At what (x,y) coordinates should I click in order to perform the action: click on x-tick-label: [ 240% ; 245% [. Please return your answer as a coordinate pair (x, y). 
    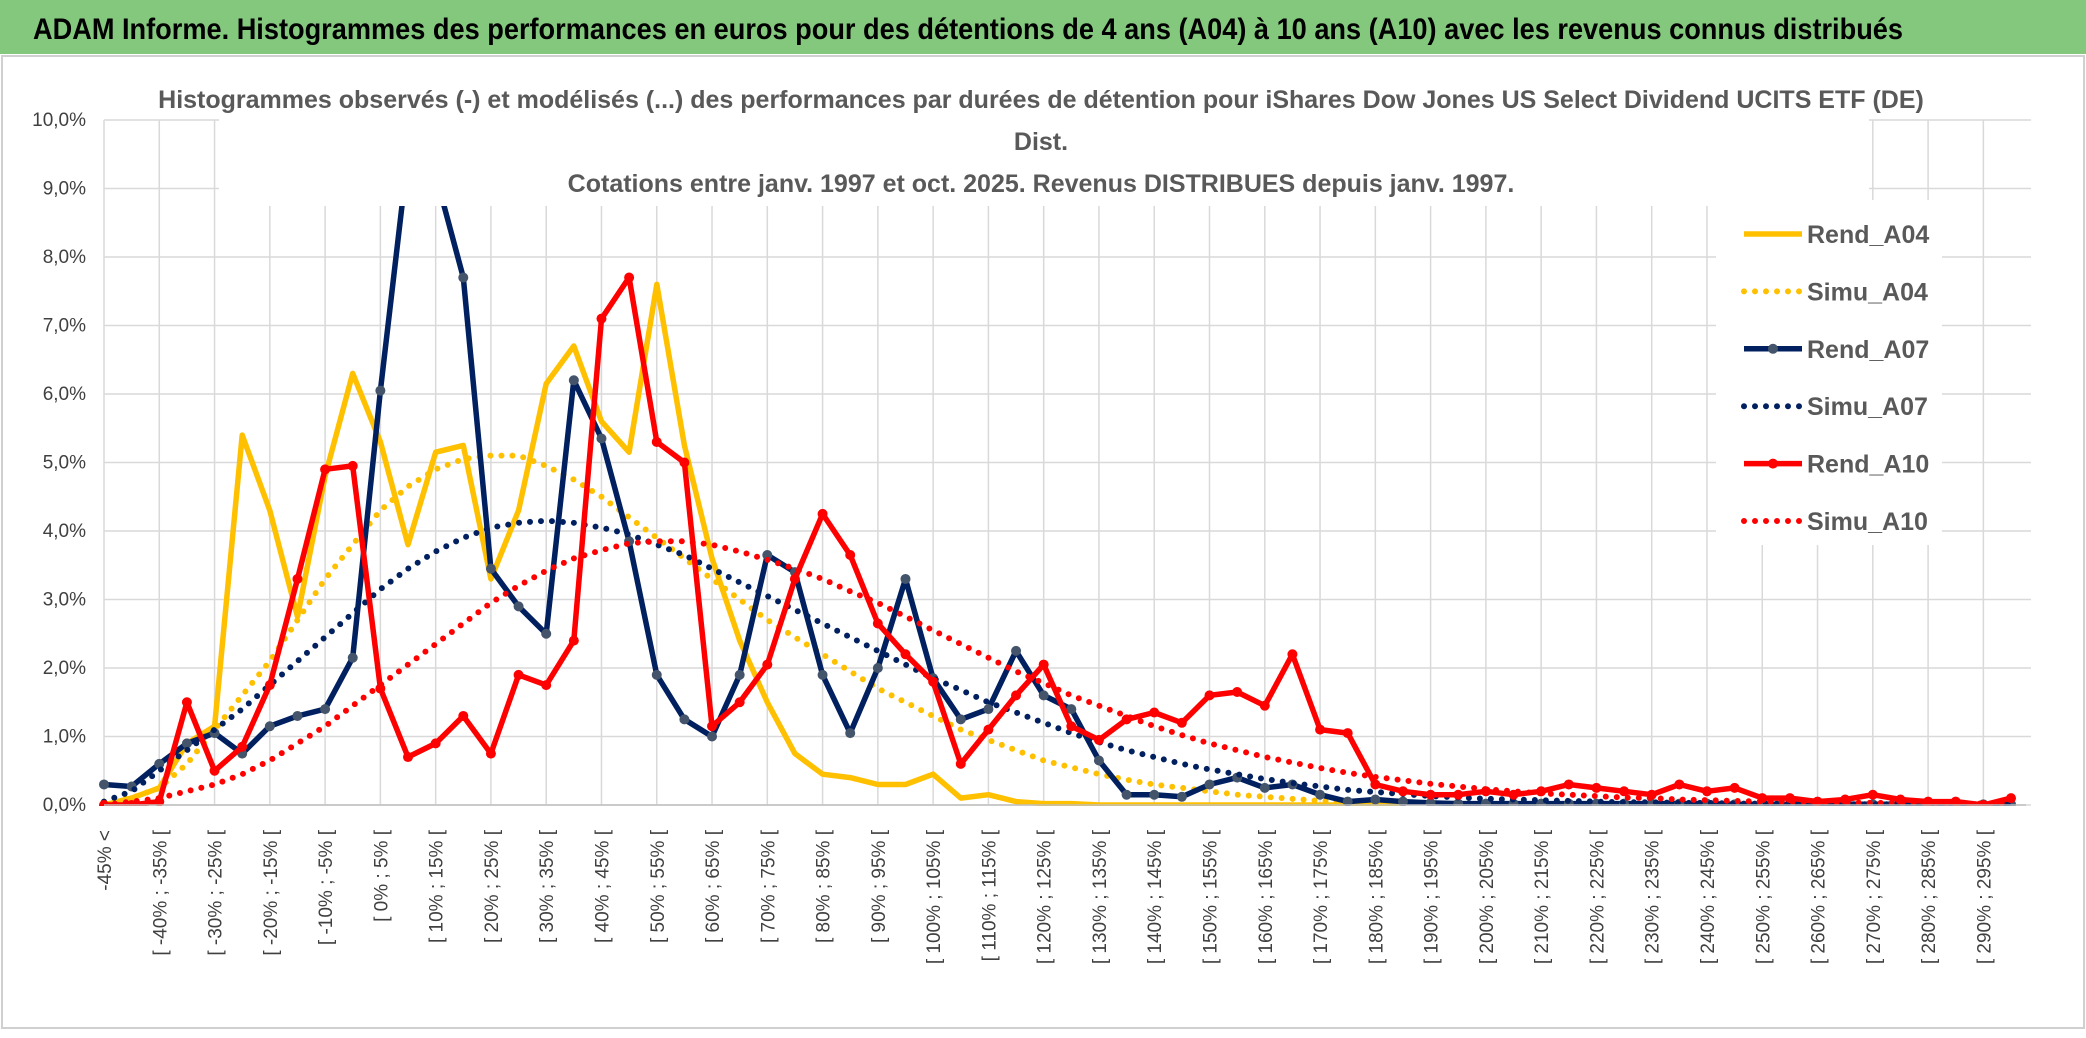
    Looking at the image, I should click on (1708, 896).